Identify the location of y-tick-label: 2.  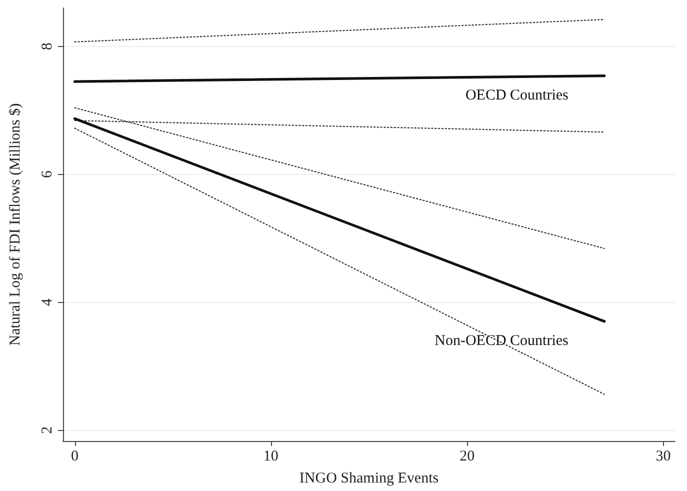
(48, 430).